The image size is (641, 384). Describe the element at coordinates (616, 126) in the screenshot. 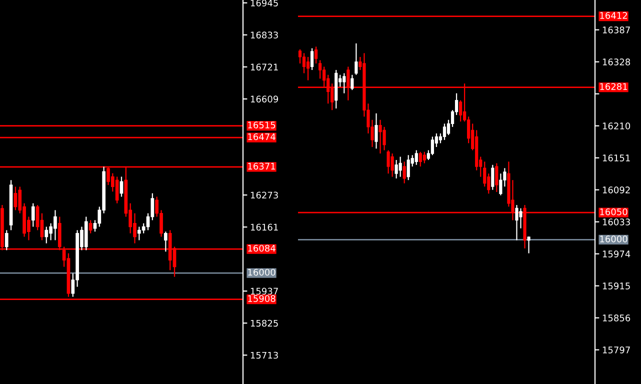

I see `y-tick-label: 16210` at that location.